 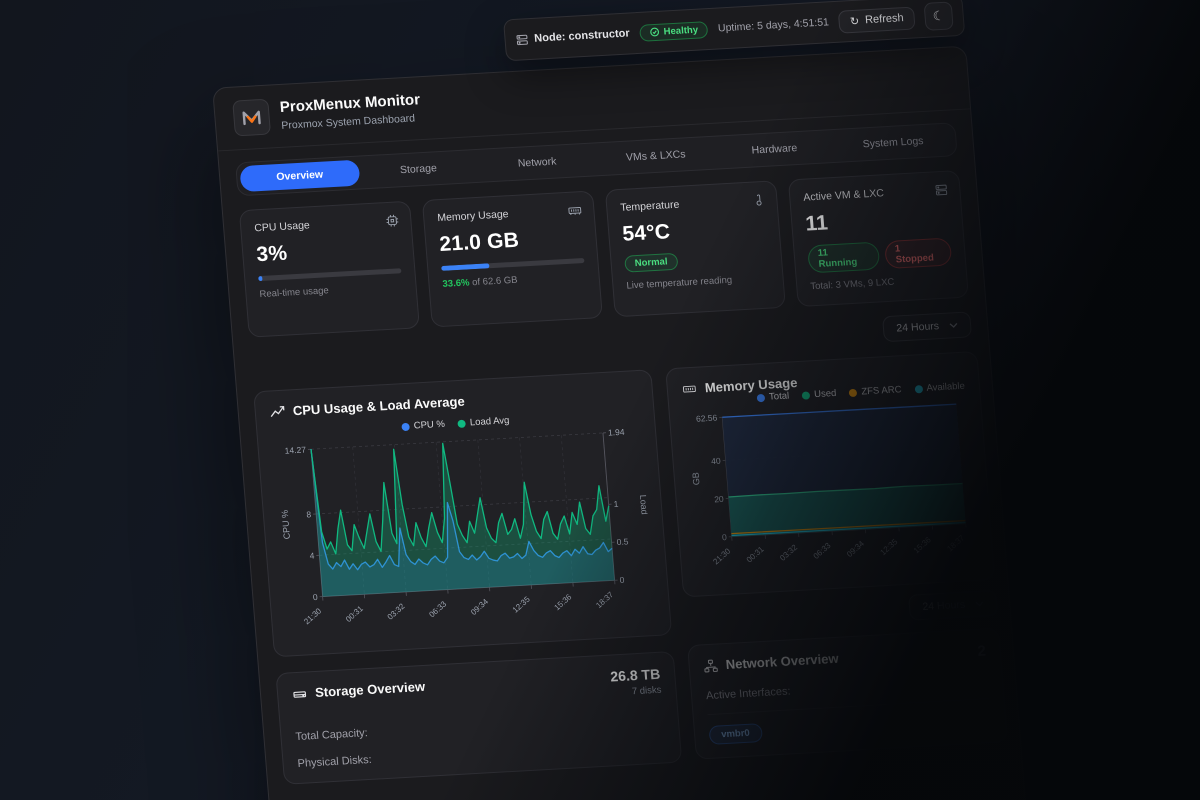 What do you see at coordinates (774, 149) in the screenshot?
I see `tab-hardware: Hardware` at bounding box center [774, 149].